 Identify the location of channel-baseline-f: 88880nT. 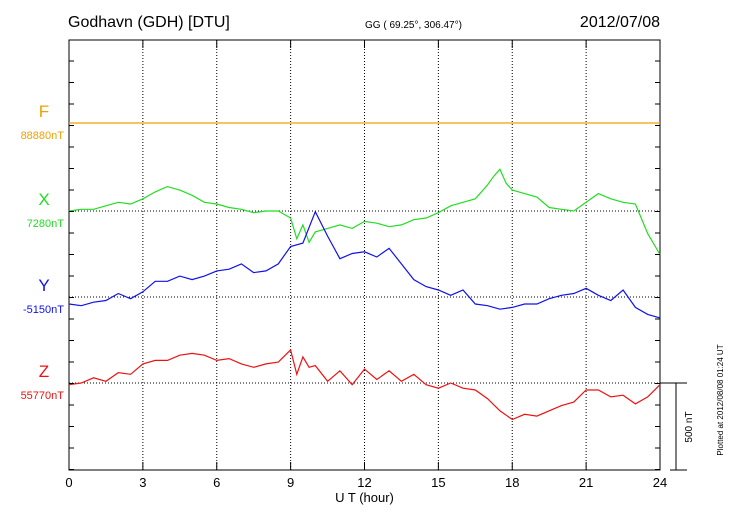
(43, 136).